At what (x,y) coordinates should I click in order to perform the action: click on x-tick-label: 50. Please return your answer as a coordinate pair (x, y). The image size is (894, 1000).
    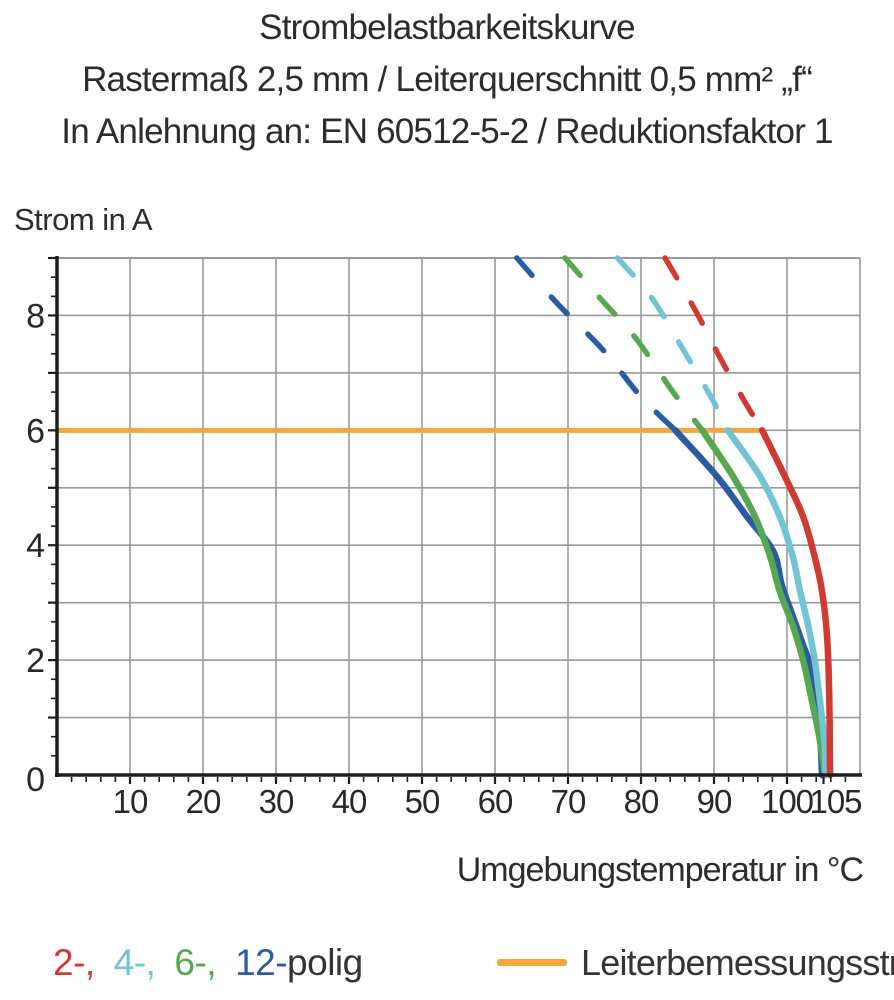
    Looking at the image, I should click on (422, 801).